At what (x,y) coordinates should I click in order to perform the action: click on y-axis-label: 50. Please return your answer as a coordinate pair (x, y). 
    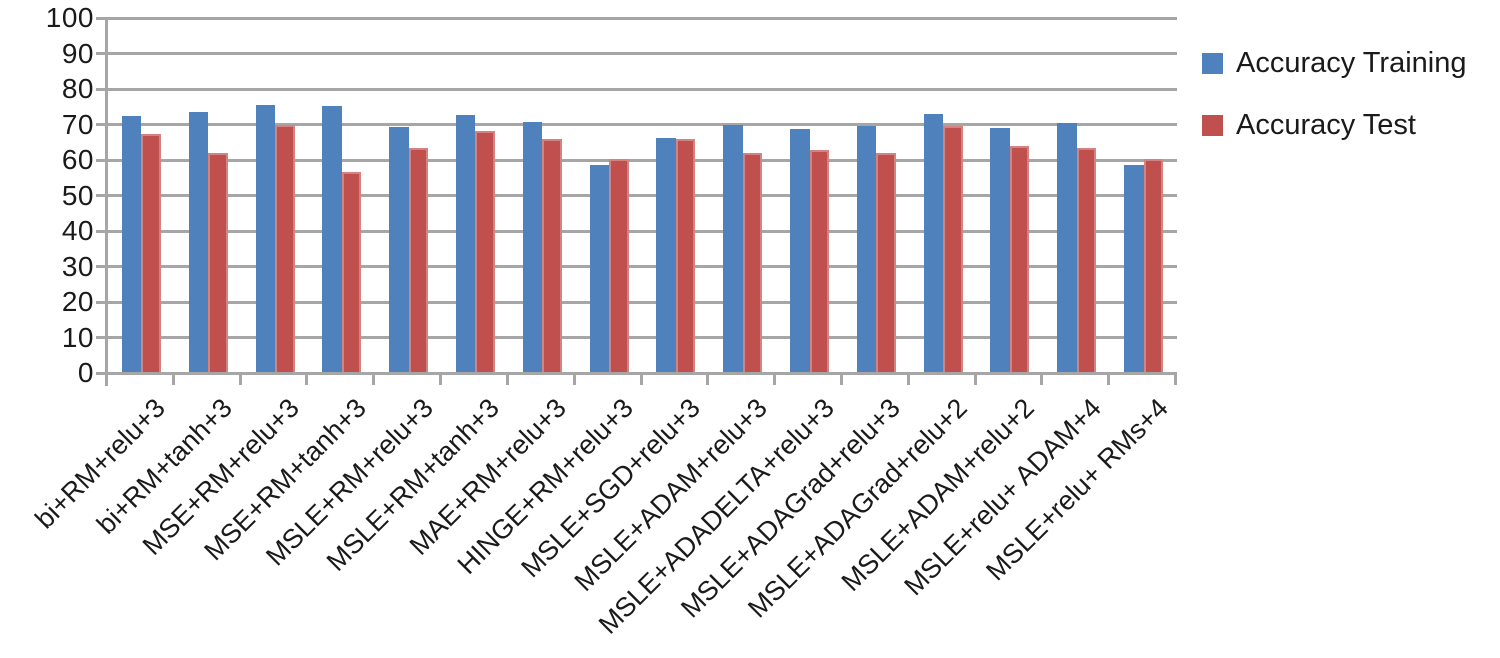
    Looking at the image, I should click on (77, 195).